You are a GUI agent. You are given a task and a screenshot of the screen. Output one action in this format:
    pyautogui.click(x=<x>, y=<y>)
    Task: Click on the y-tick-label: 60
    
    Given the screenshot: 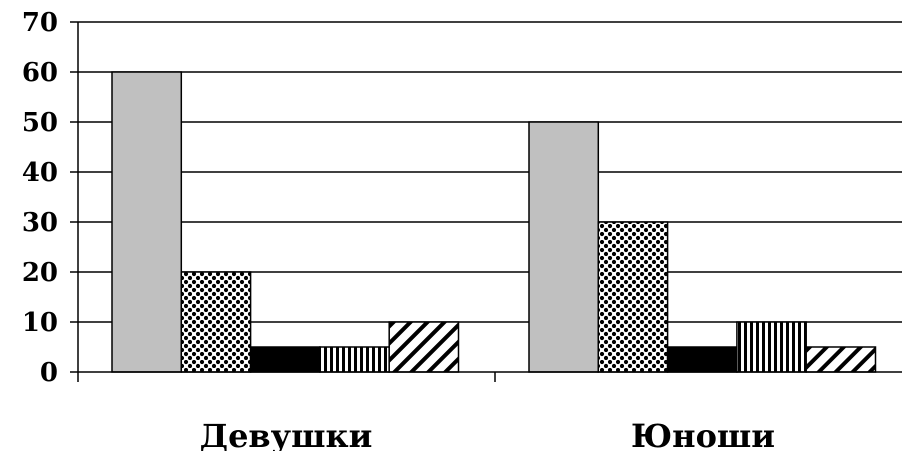 What is the action you would take?
    pyautogui.click(x=40, y=73)
    